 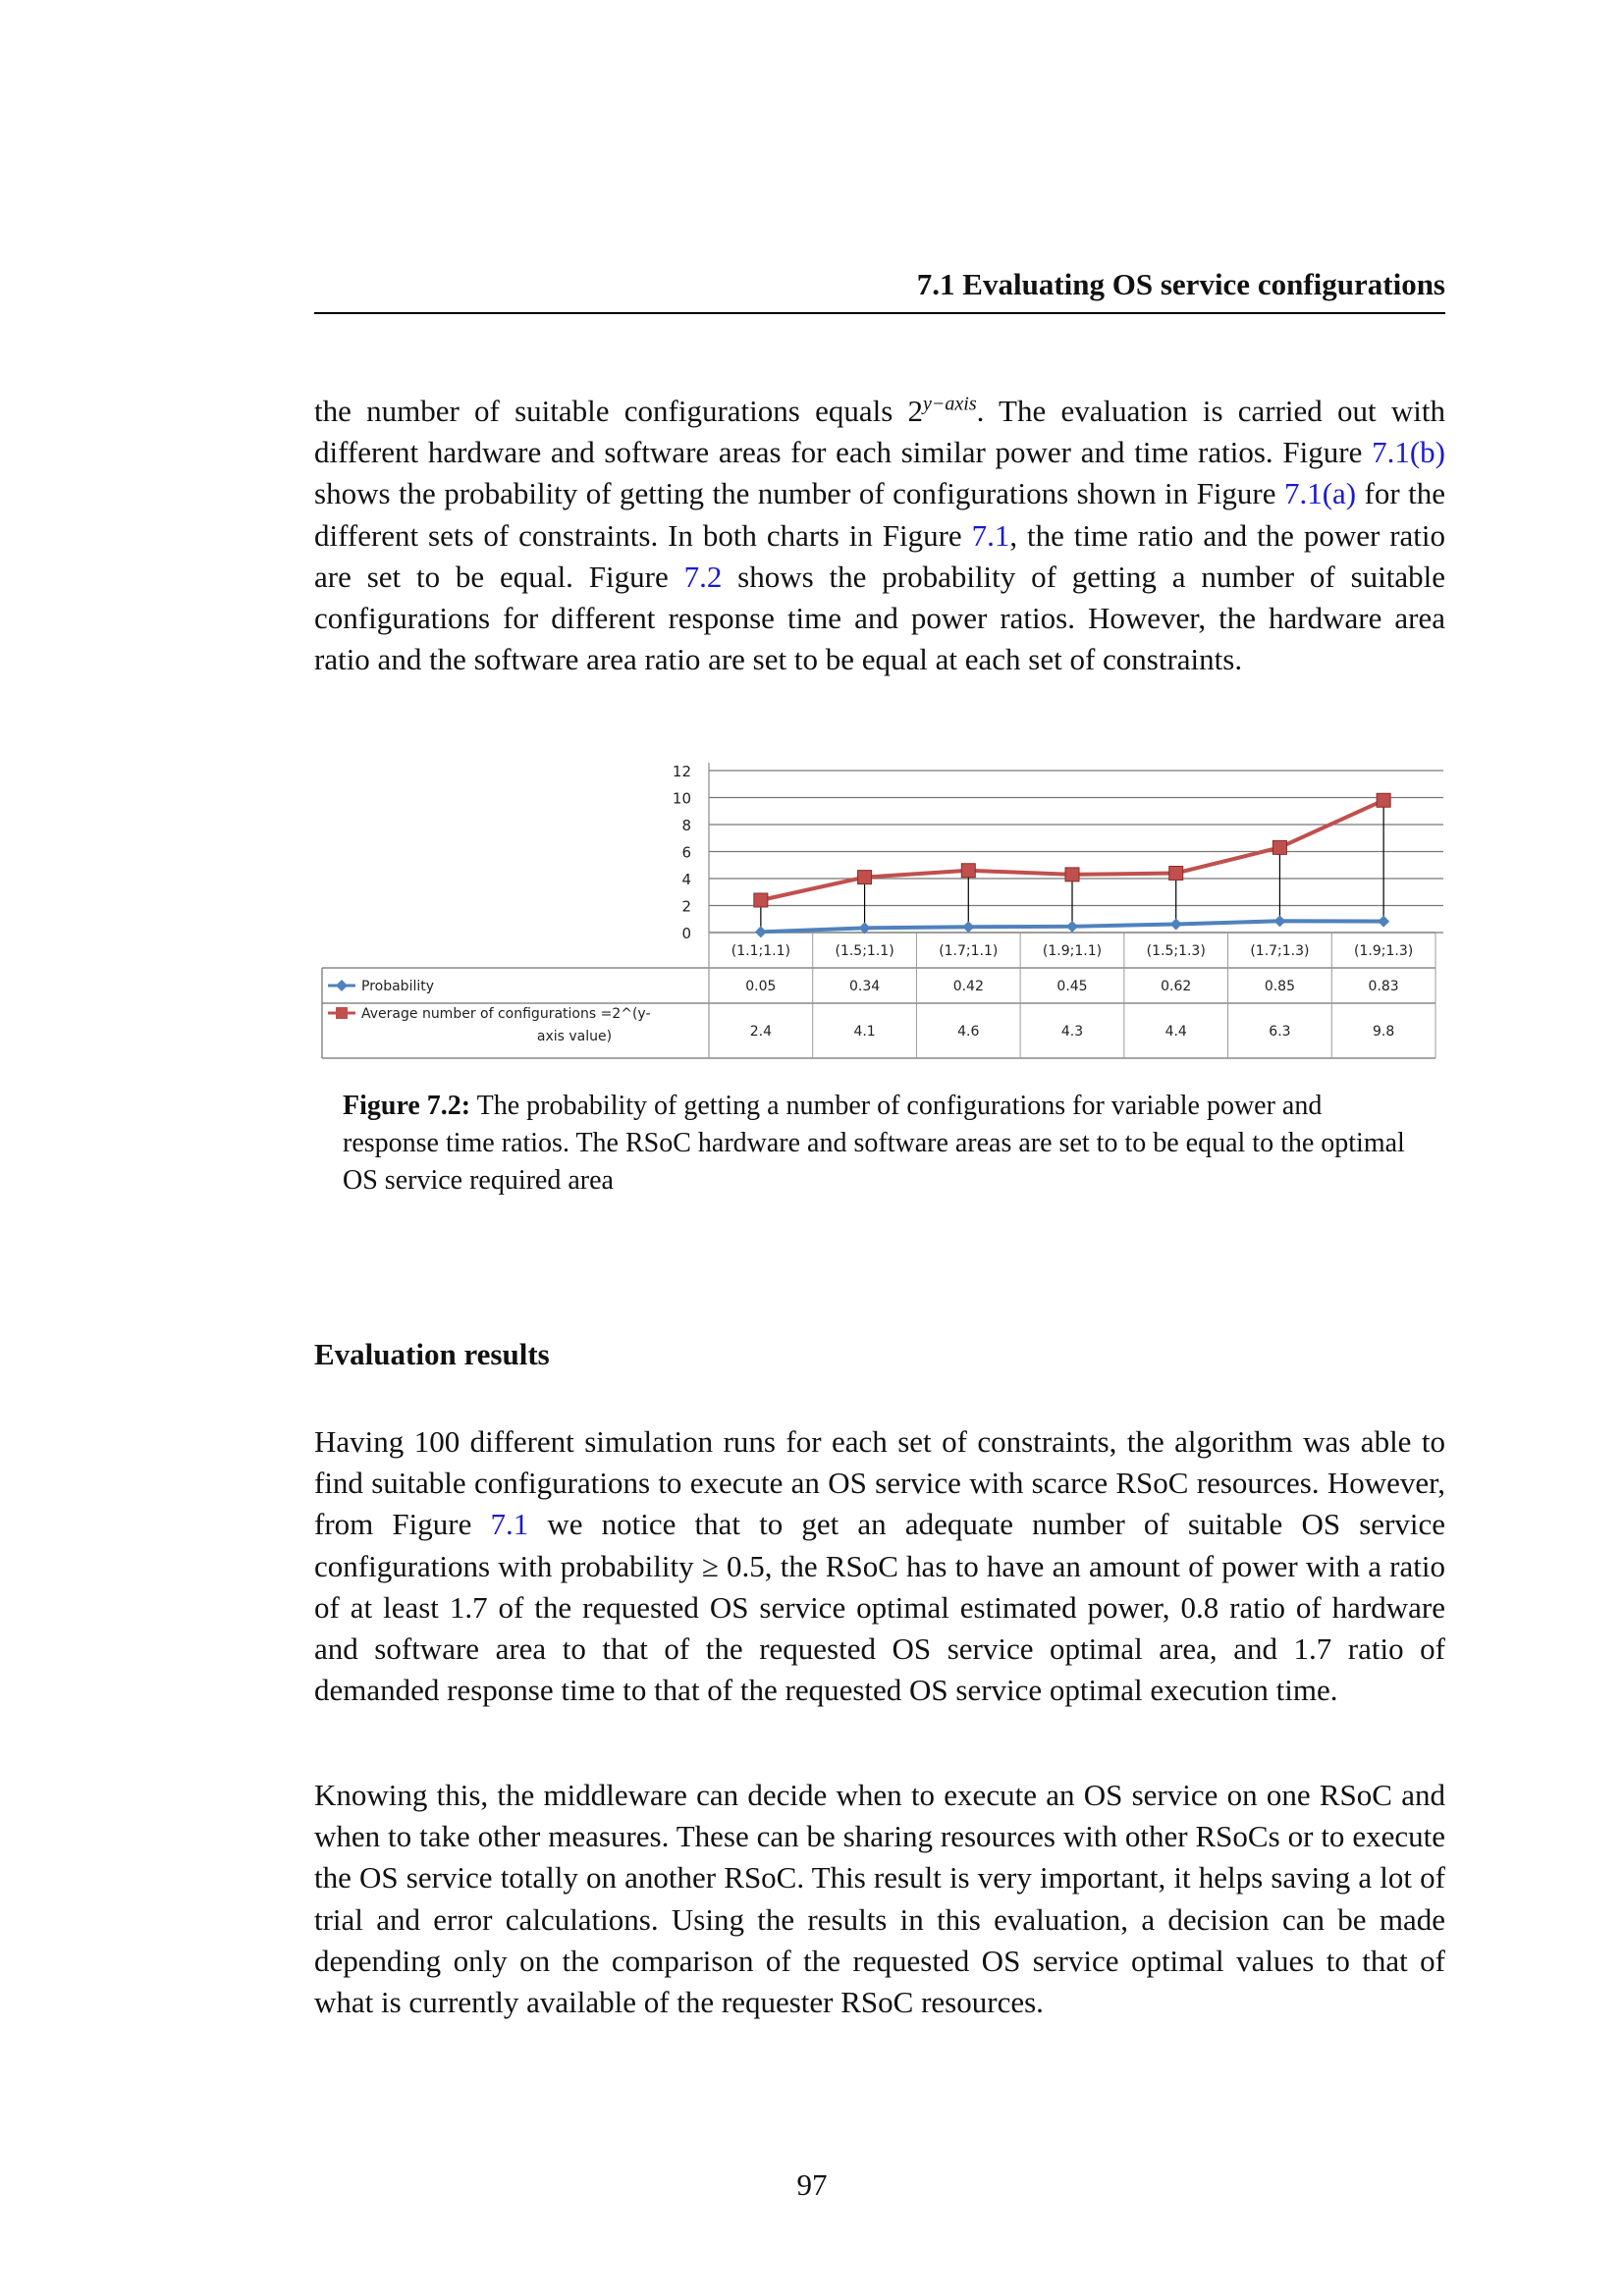 What do you see at coordinates (864, 1032) in the screenshot?
I see `data-table-value: 4.1` at bounding box center [864, 1032].